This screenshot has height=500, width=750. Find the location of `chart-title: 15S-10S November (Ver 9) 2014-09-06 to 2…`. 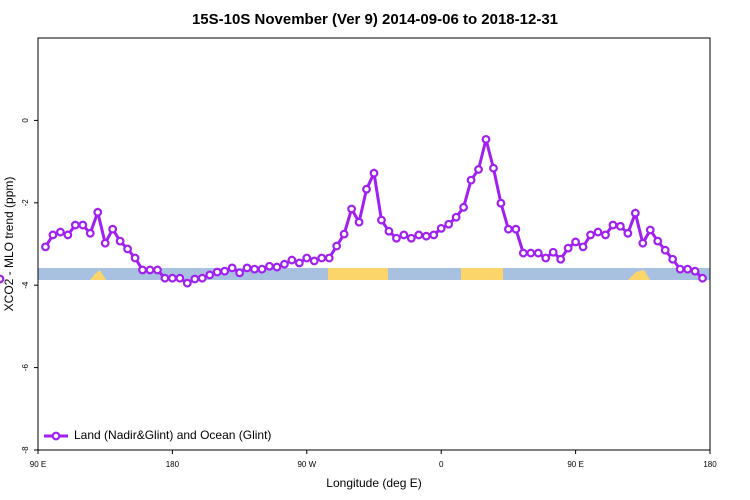

chart-title: 15S-10S November (Ver 9) 2014-09-06 to 2… is located at coordinates (375, 19).